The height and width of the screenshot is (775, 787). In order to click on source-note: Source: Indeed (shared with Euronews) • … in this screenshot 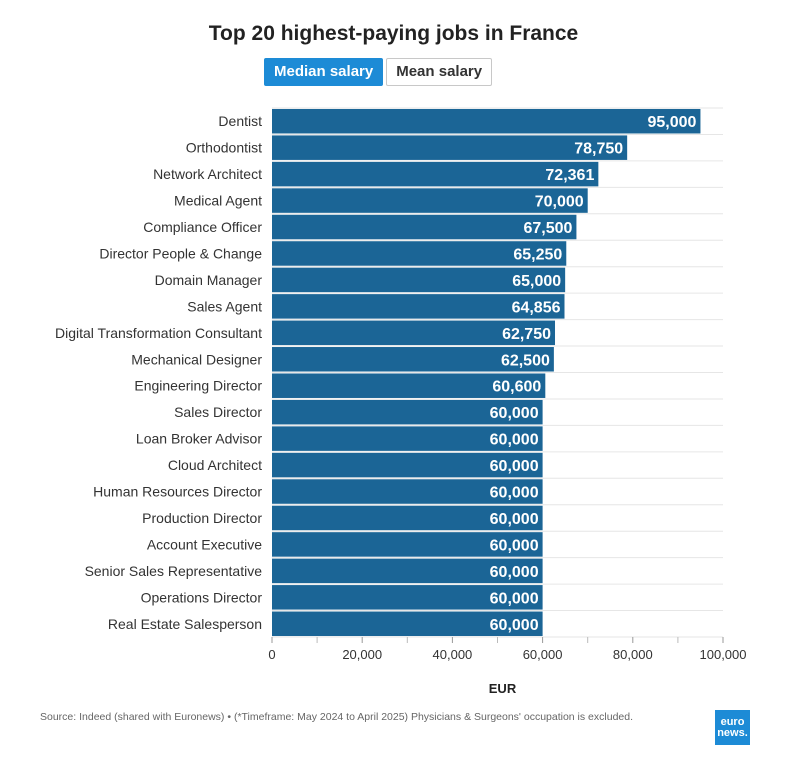, I will do `click(337, 717)`.